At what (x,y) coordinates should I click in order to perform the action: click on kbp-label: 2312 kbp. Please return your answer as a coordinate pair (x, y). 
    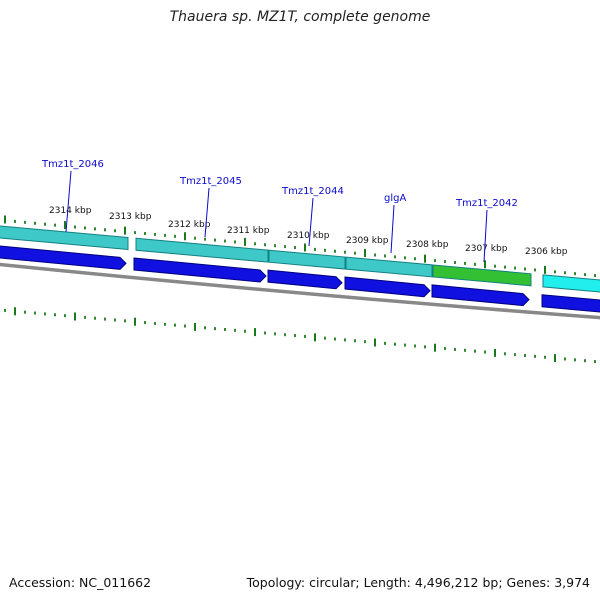
    Looking at the image, I should click on (189, 225).